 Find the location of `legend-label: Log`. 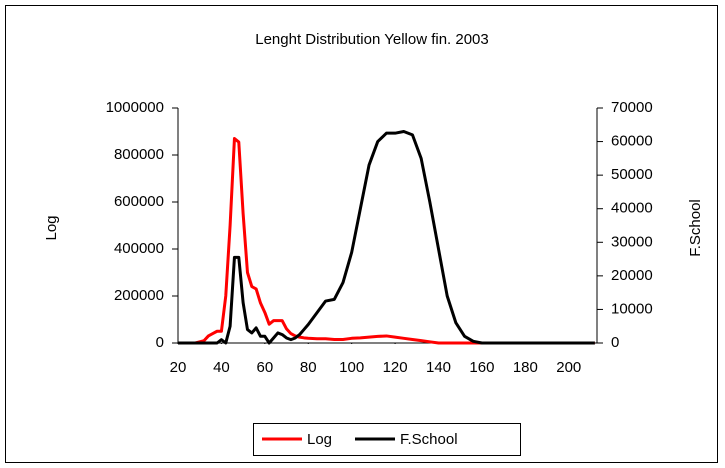

legend-label: Log is located at coordinates (319, 439).